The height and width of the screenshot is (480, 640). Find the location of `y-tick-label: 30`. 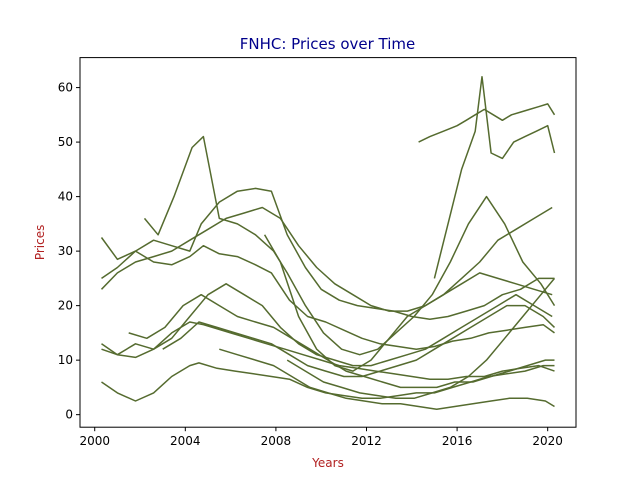

y-tick-label: 30 is located at coordinates (65, 251).